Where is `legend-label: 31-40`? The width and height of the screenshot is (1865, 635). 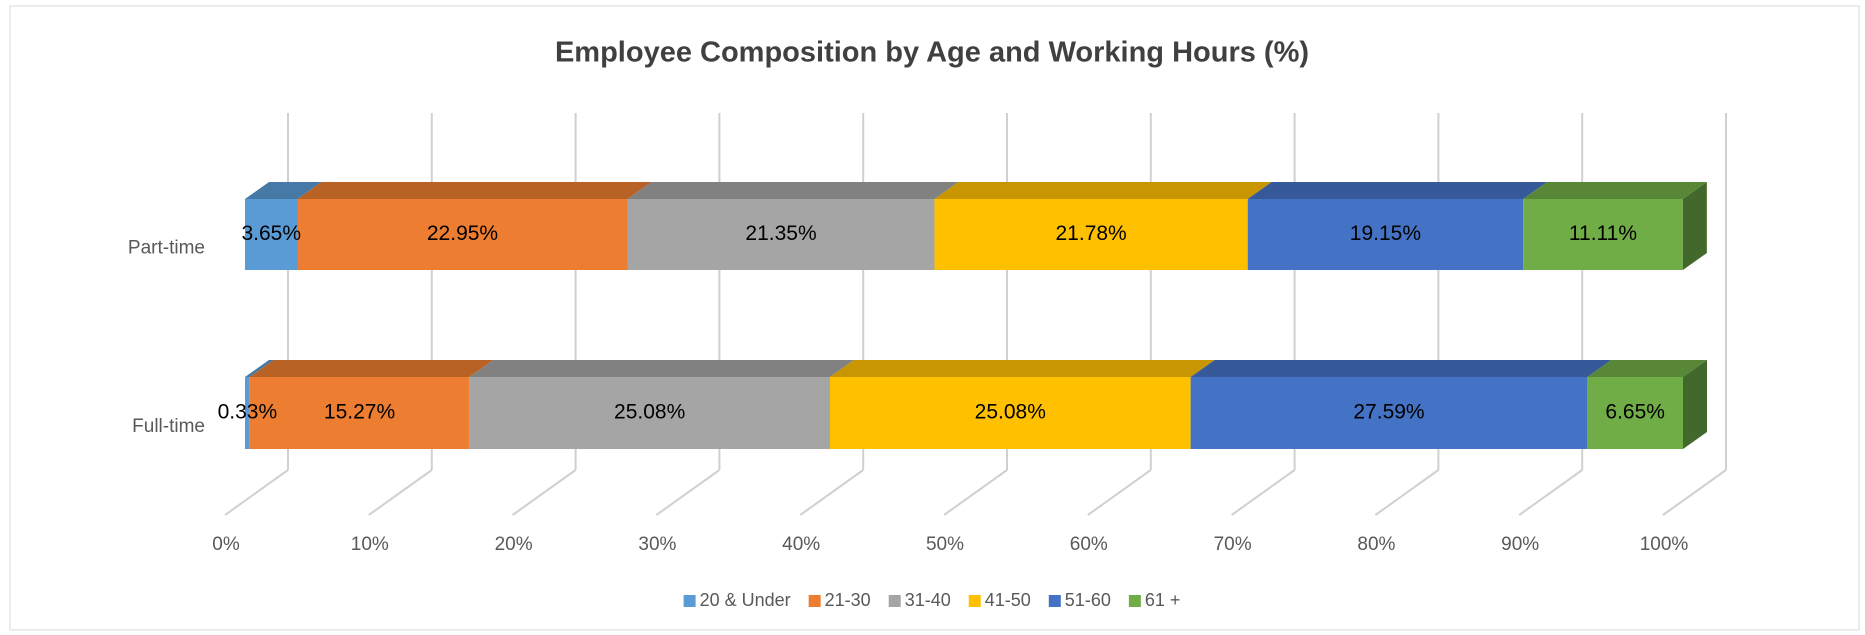 legend-label: 31-40 is located at coordinates (928, 600).